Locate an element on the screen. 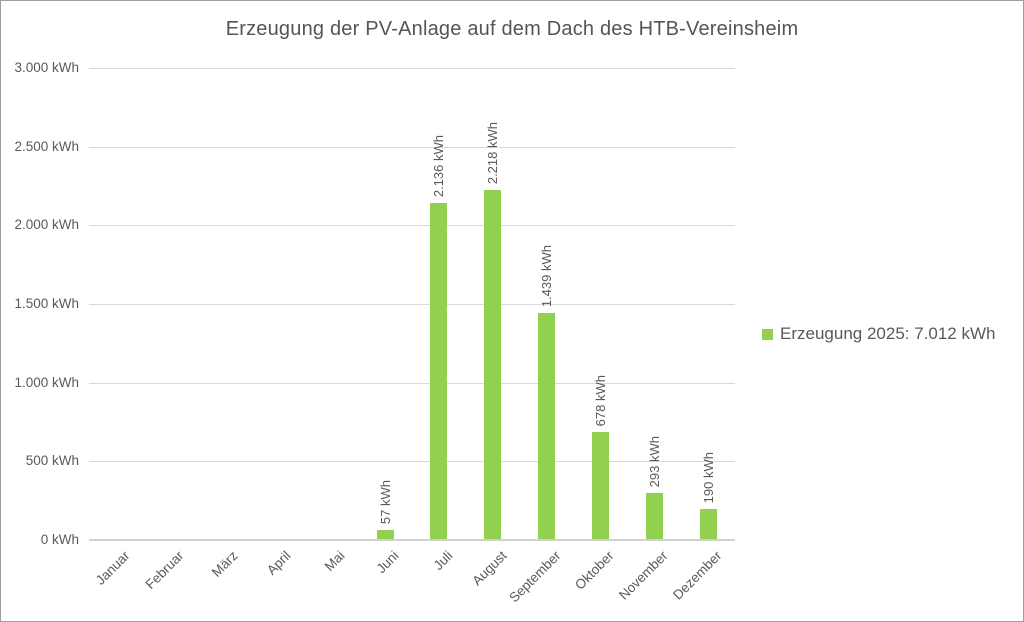 This screenshot has height=622, width=1024. bar-value-label: 190 kWh is located at coordinates (708, 477).